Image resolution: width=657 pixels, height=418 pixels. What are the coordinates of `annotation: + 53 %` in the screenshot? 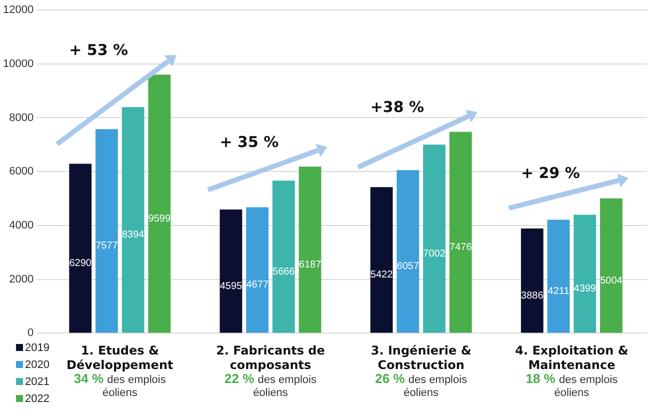 It's located at (98, 49).